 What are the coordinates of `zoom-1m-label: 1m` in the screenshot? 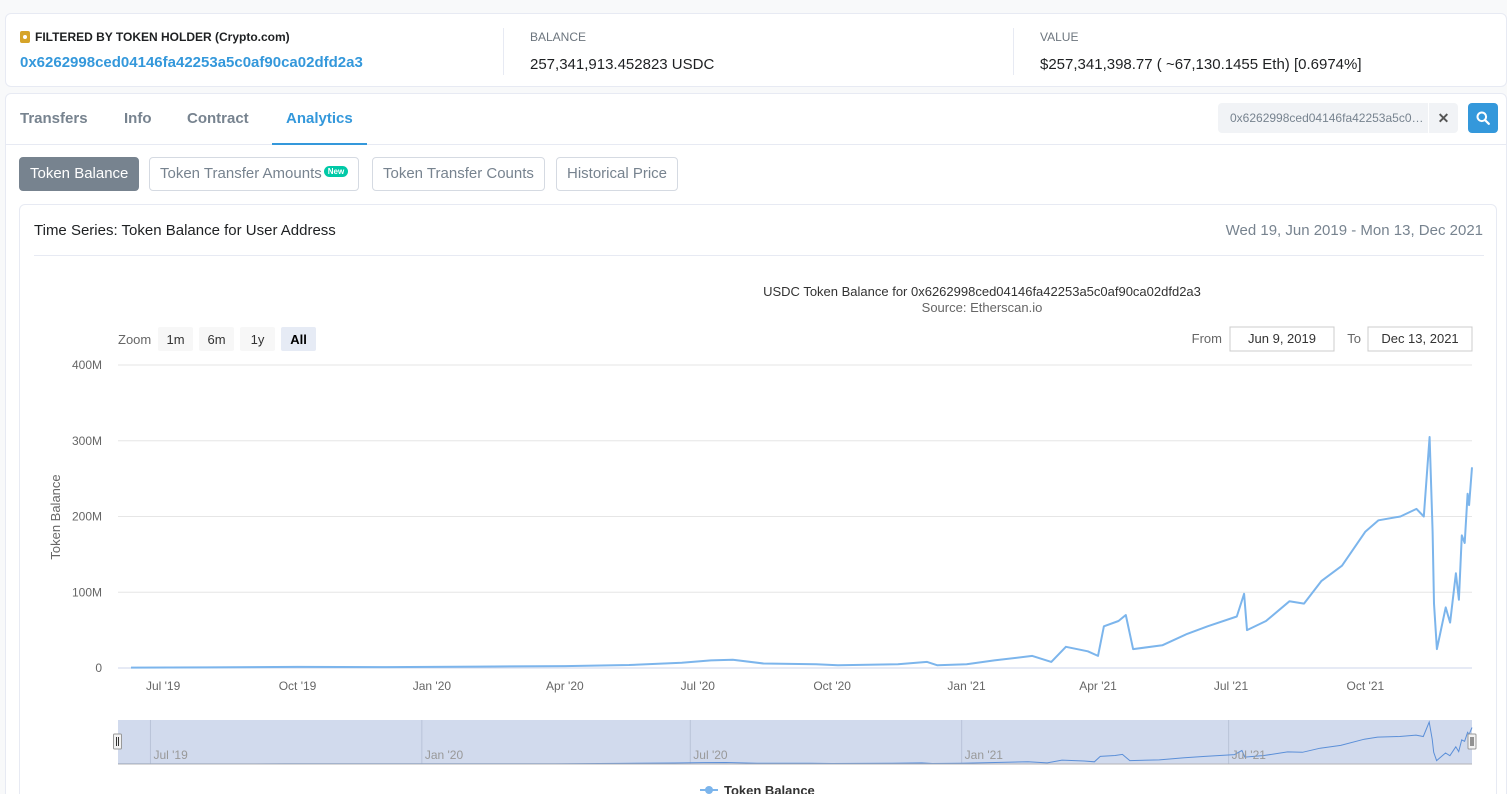 It's located at (175, 339).